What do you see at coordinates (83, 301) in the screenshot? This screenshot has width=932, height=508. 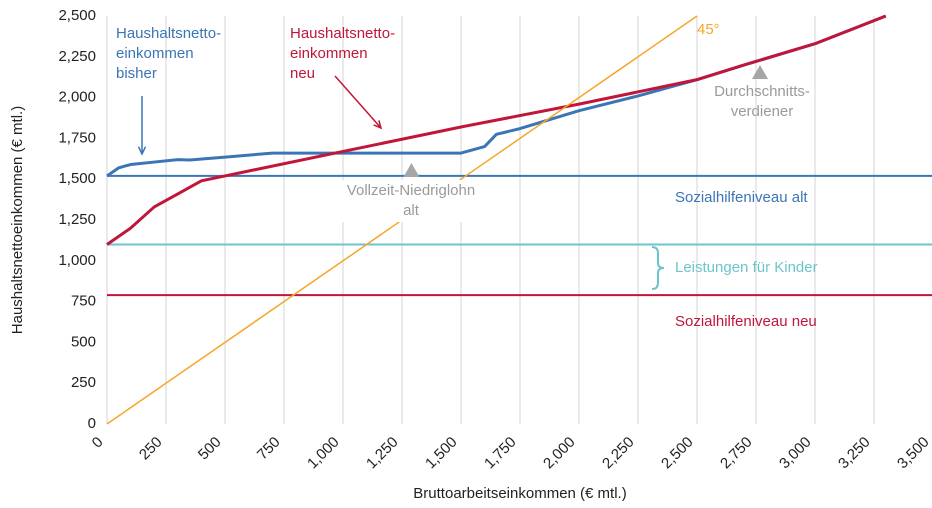 I see `y-tick-label: 750` at bounding box center [83, 301].